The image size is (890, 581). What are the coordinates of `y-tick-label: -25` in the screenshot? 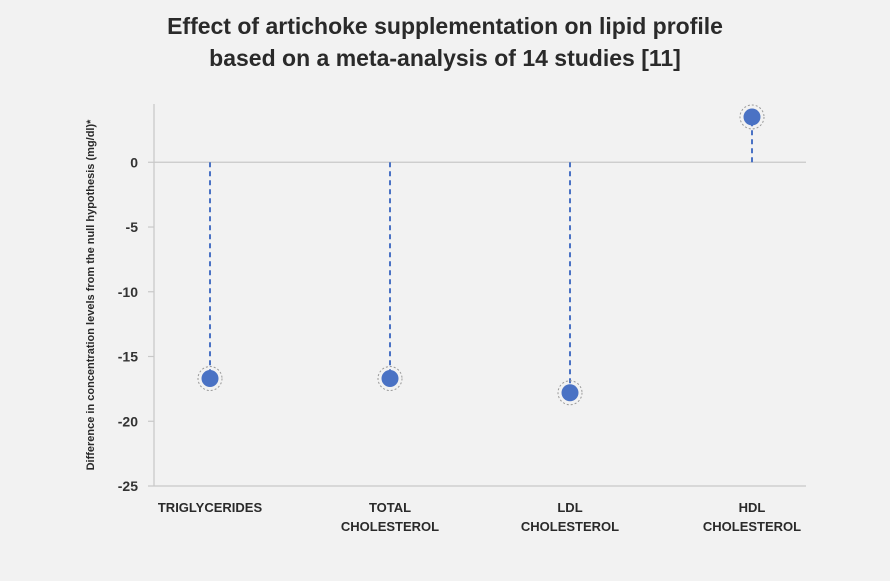 It's located at (128, 486).